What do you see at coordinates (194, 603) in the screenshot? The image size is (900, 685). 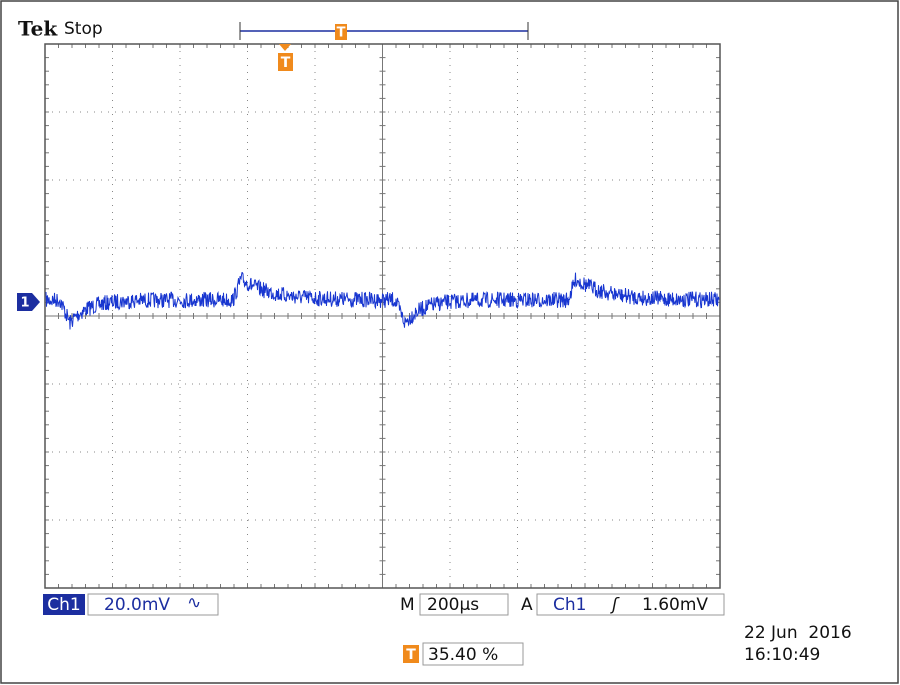 I see `coupling: ∿` at bounding box center [194, 603].